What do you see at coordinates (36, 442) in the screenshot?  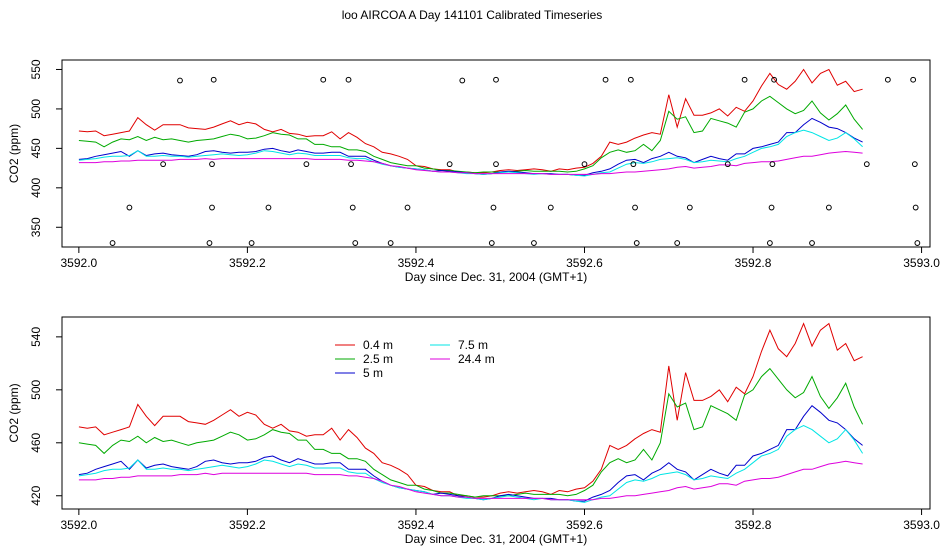 I see `y-tick-label: 460` at bounding box center [36, 442].